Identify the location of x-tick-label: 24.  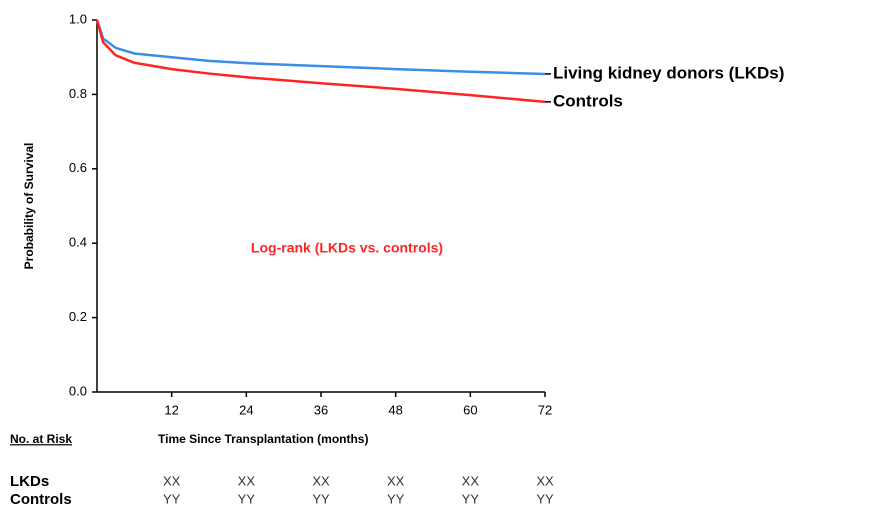
(246, 409).